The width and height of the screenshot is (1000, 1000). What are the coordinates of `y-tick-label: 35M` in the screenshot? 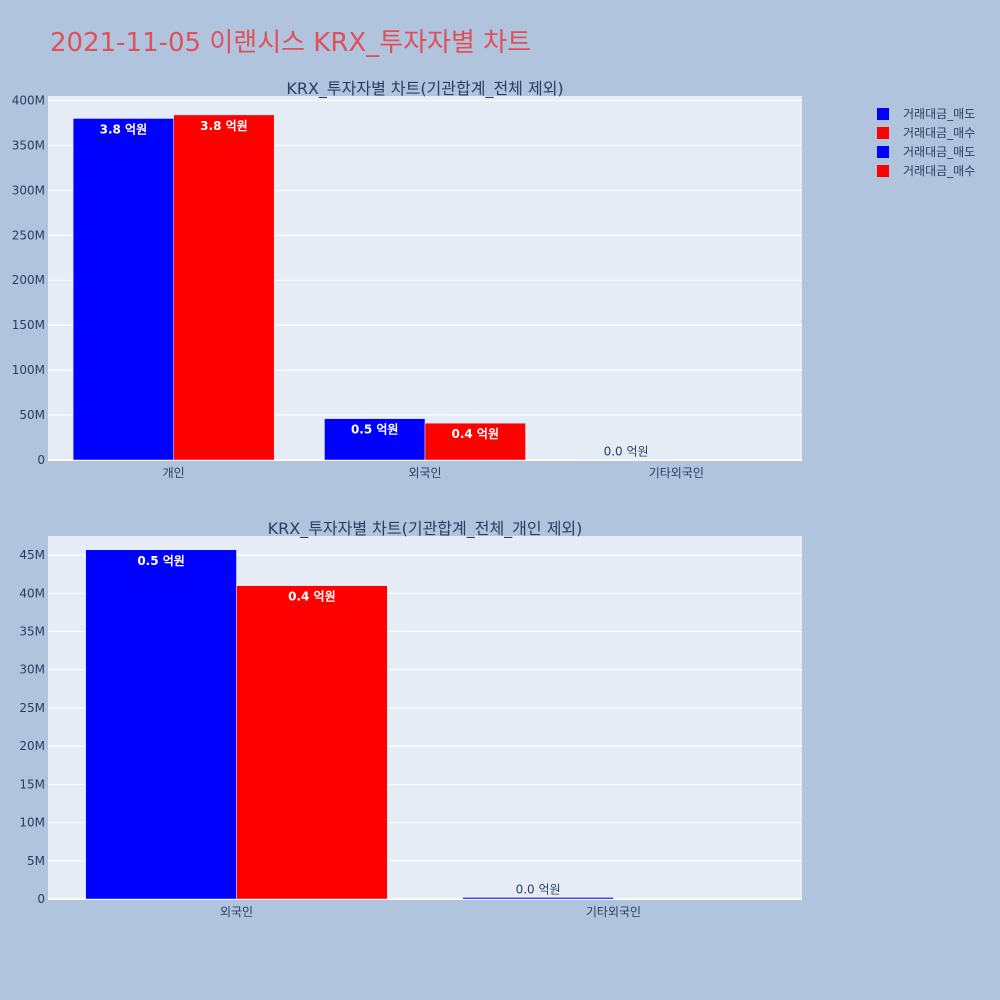 It's located at (32, 632).